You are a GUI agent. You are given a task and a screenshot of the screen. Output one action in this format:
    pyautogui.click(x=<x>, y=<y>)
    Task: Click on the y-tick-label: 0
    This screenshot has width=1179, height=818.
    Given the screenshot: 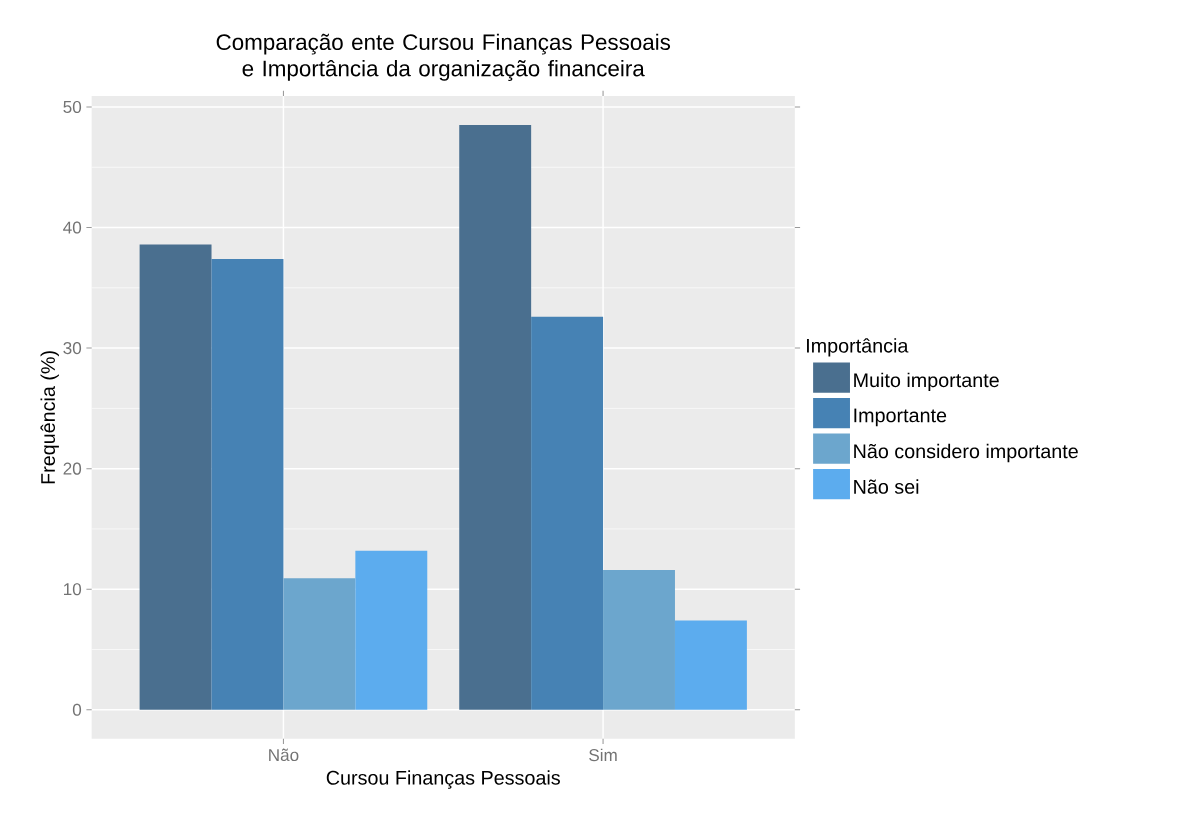 What is the action you would take?
    pyautogui.click(x=77, y=709)
    